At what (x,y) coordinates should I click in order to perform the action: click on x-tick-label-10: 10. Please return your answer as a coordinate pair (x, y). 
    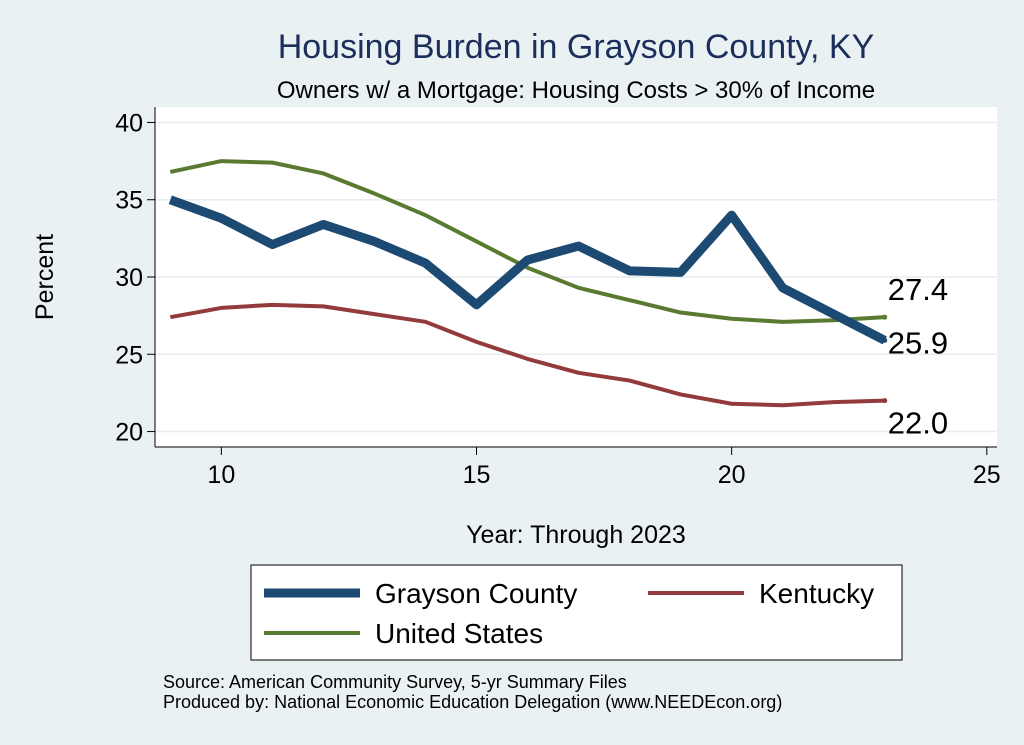
    Looking at the image, I should click on (221, 475).